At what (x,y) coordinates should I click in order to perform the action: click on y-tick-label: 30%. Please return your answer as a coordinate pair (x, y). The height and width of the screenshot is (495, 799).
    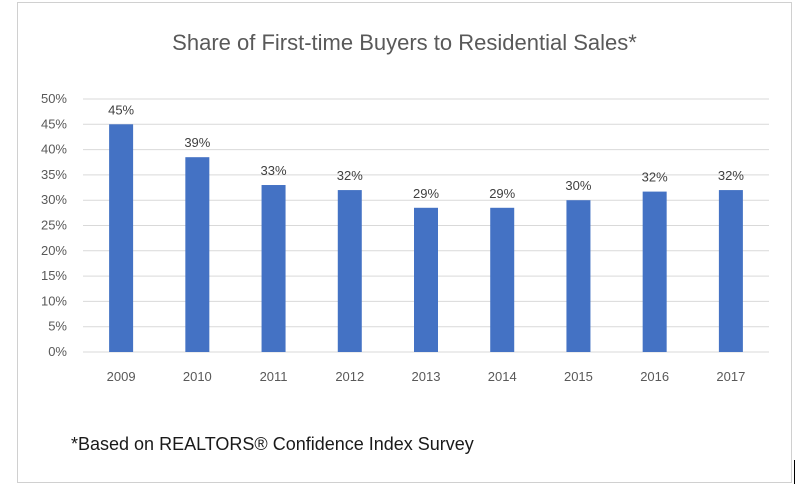
    Looking at the image, I should click on (54, 199).